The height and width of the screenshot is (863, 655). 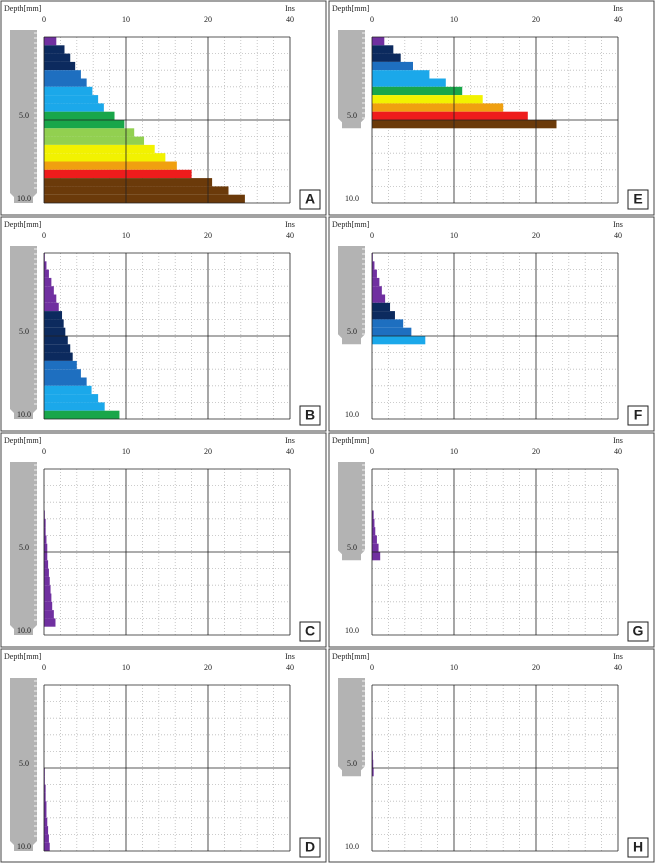 I want to click on panel-label: B, so click(x=310, y=415).